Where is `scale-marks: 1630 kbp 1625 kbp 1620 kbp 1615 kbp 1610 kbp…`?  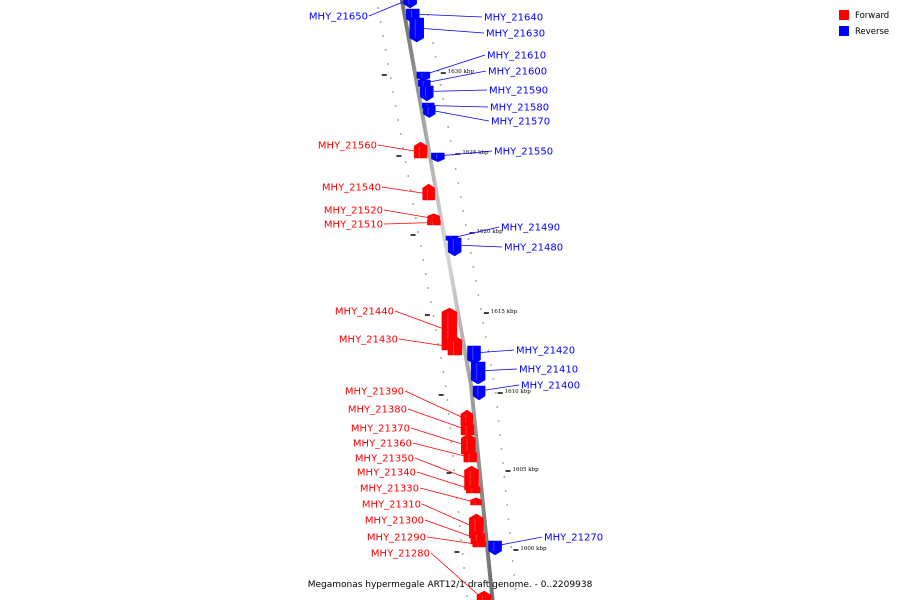 scale-marks: 1630 kbp 1625 kbp 1620 kbp 1615 kbp 1610 kbp… is located at coordinates (464, 311).